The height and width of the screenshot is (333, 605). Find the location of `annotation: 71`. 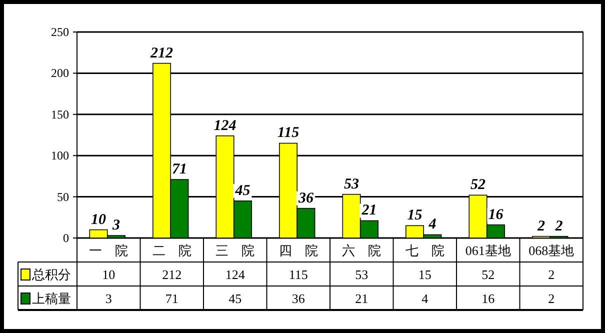

annotation: 71 is located at coordinates (179, 169).